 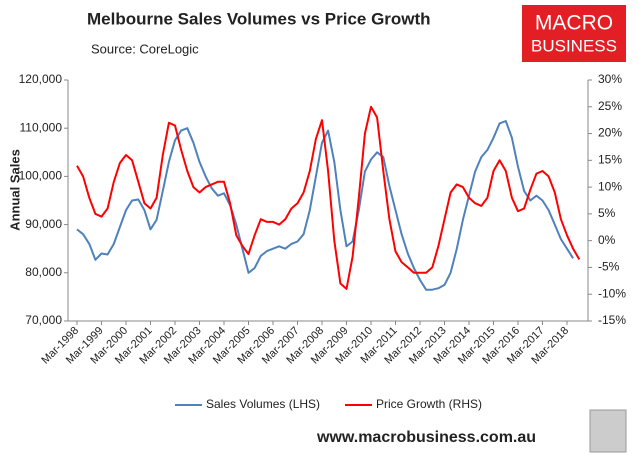 What do you see at coordinates (263, 404) in the screenshot?
I see `legend-label: Sales Volumes (LHS)` at bounding box center [263, 404].